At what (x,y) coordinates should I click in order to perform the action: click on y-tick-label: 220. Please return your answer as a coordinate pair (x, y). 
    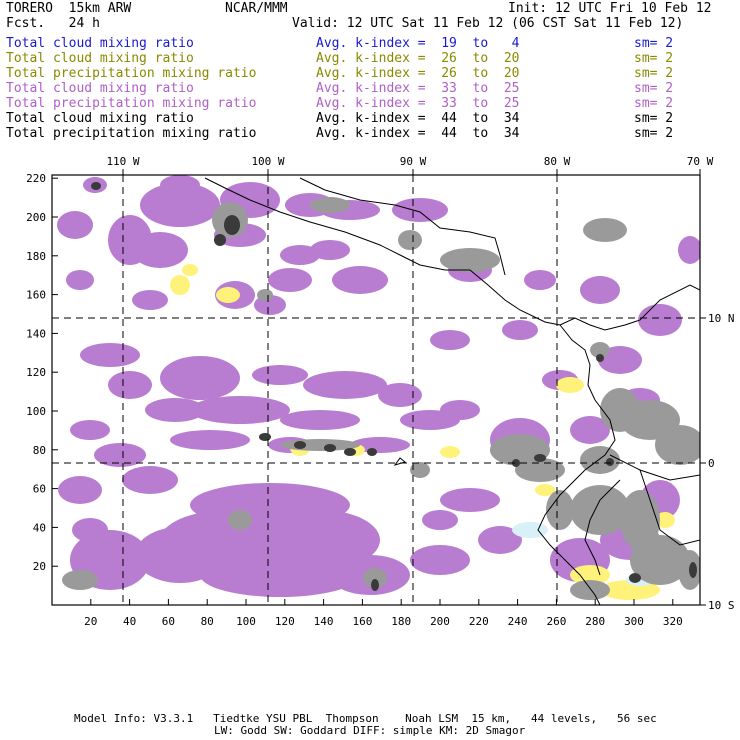
    Looking at the image, I should click on (36, 178).